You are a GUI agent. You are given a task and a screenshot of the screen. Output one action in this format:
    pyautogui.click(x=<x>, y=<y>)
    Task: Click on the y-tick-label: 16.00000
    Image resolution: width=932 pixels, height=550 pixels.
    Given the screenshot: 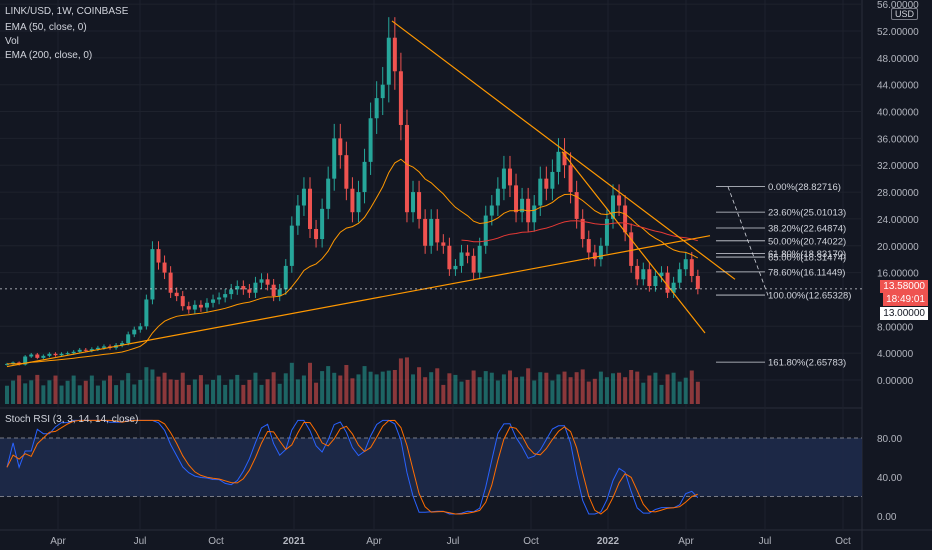 What is the action you would take?
    pyautogui.click(x=898, y=274)
    